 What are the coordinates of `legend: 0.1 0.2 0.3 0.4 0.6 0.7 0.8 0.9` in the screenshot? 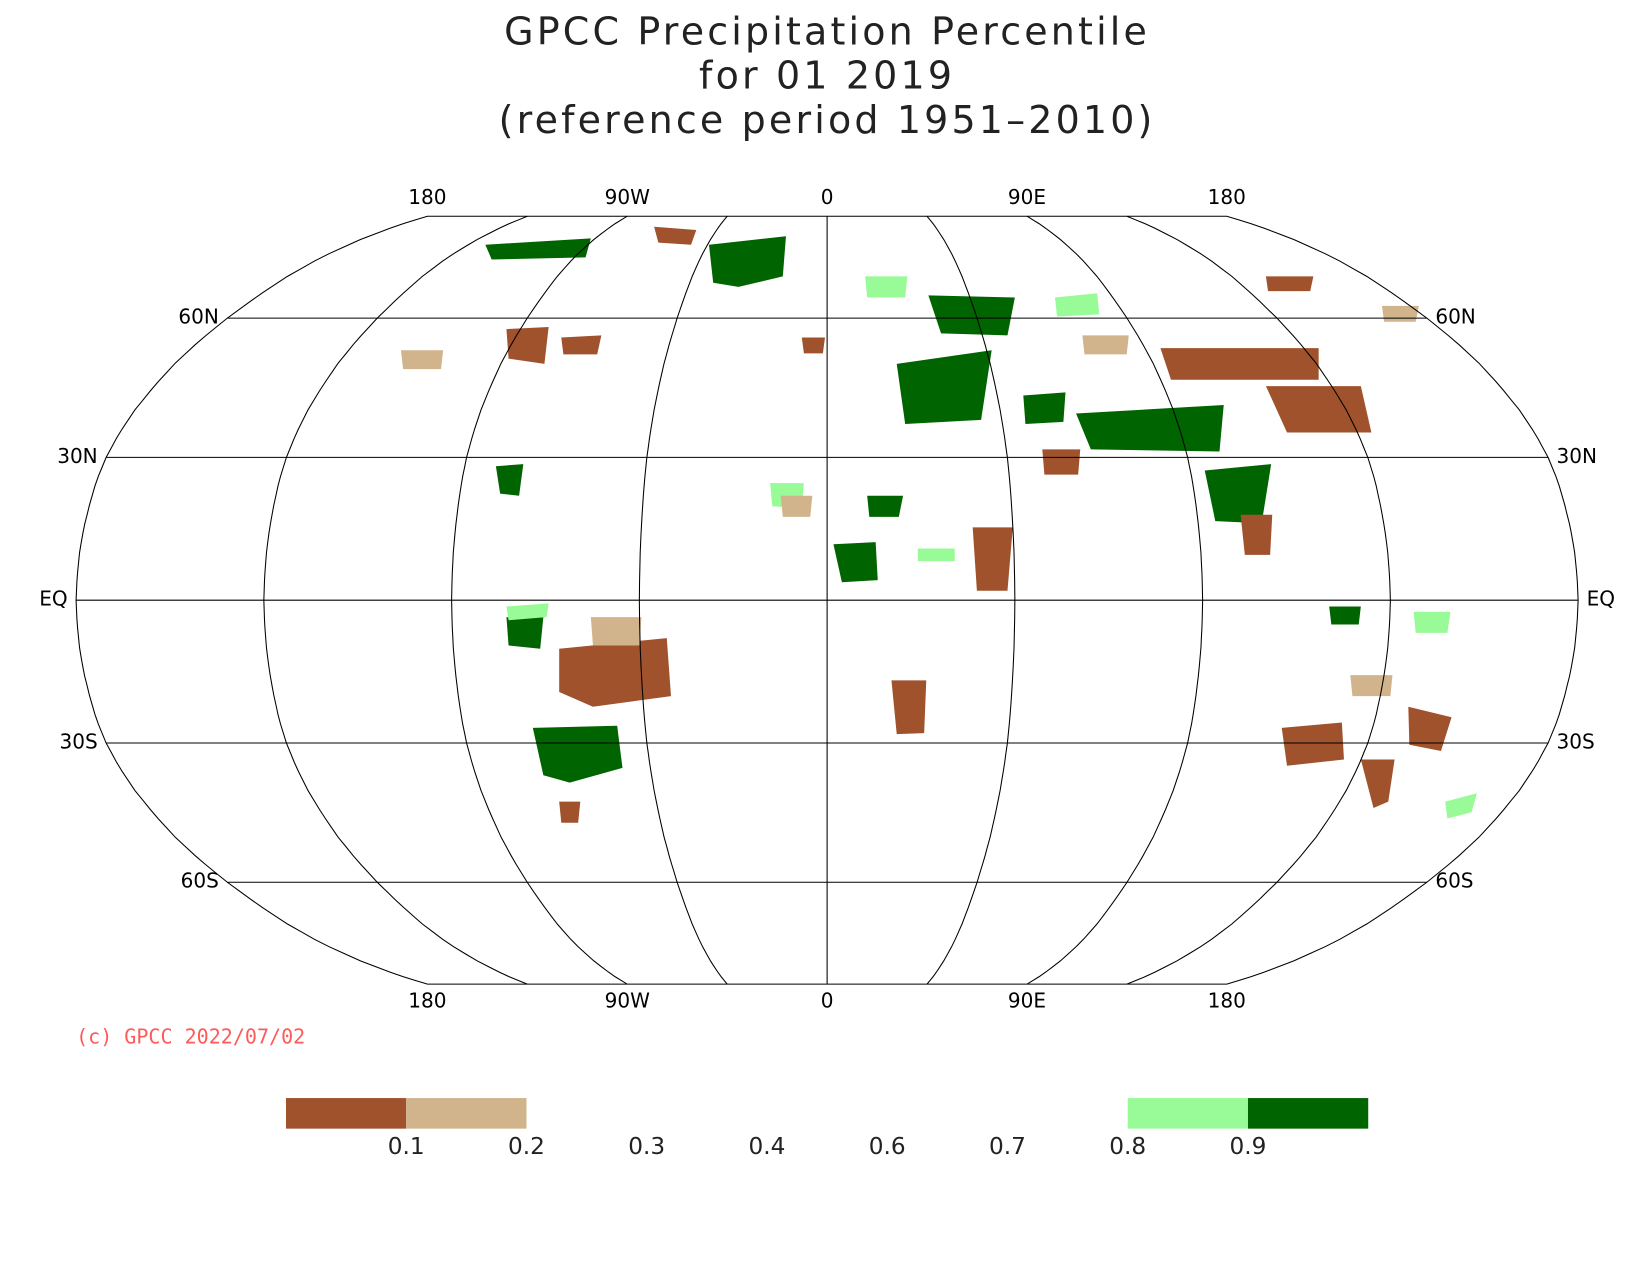 It's located at (827, 1129).